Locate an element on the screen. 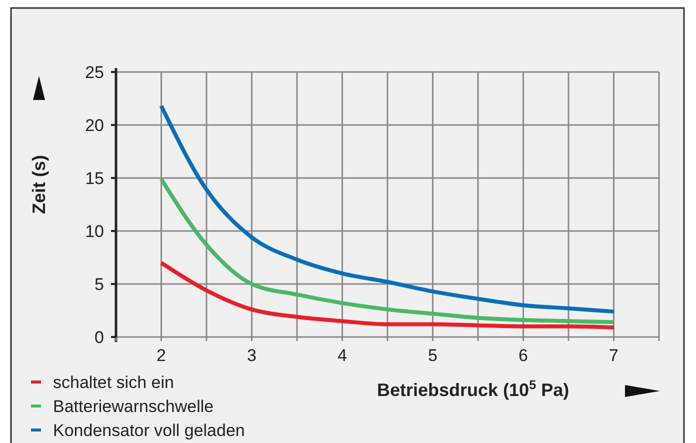 This screenshot has width=696, height=443. y-axis-title: Zeit (s) is located at coordinates (39, 184).